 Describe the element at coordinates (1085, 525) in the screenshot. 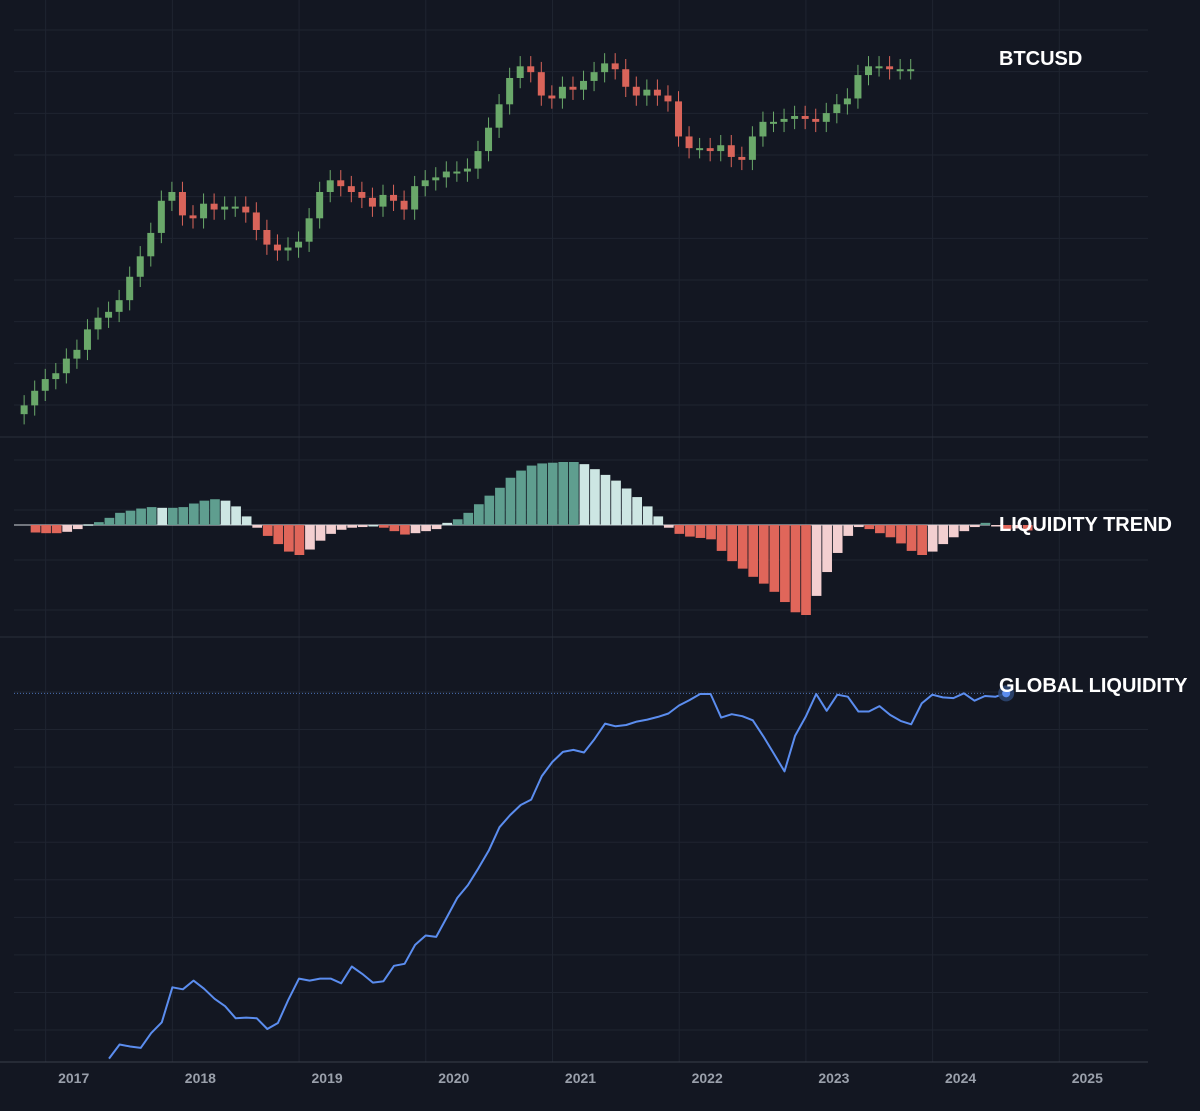

I see `trend-series-label: LIQUIDITY TREND` at that location.